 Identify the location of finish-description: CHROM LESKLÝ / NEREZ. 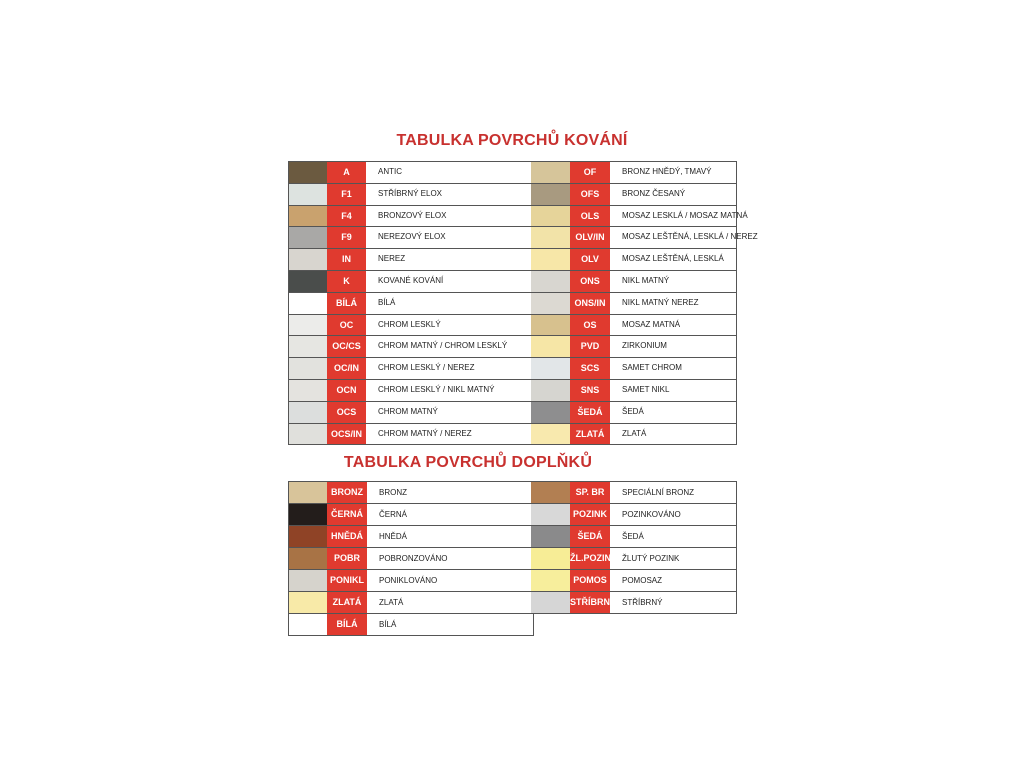
(426, 368).